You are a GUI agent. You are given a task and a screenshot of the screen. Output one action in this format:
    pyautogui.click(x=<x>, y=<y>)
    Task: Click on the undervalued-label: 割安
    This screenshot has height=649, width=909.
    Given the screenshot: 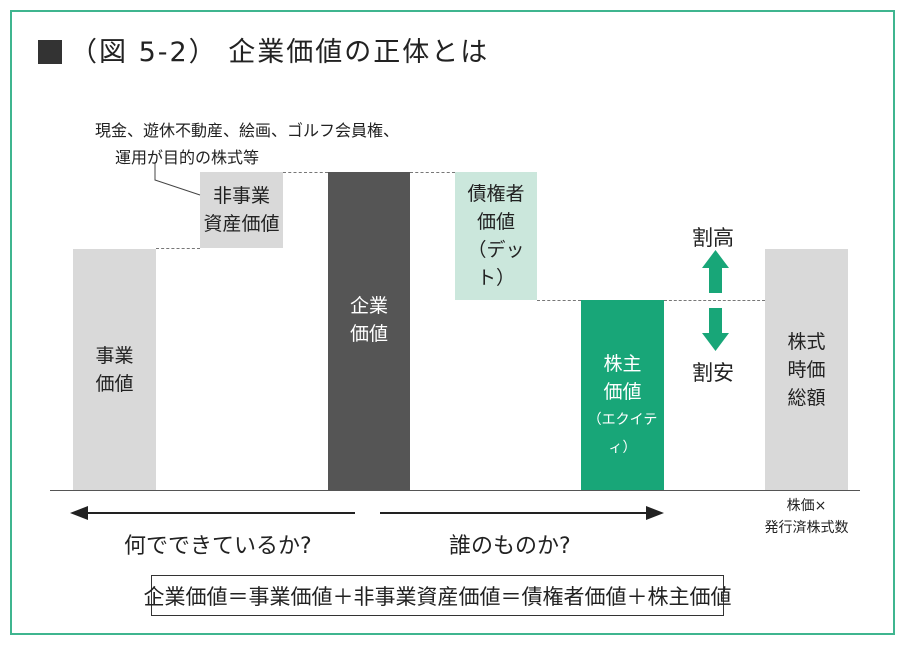 What is the action you would take?
    pyautogui.click(x=713, y=373)
    